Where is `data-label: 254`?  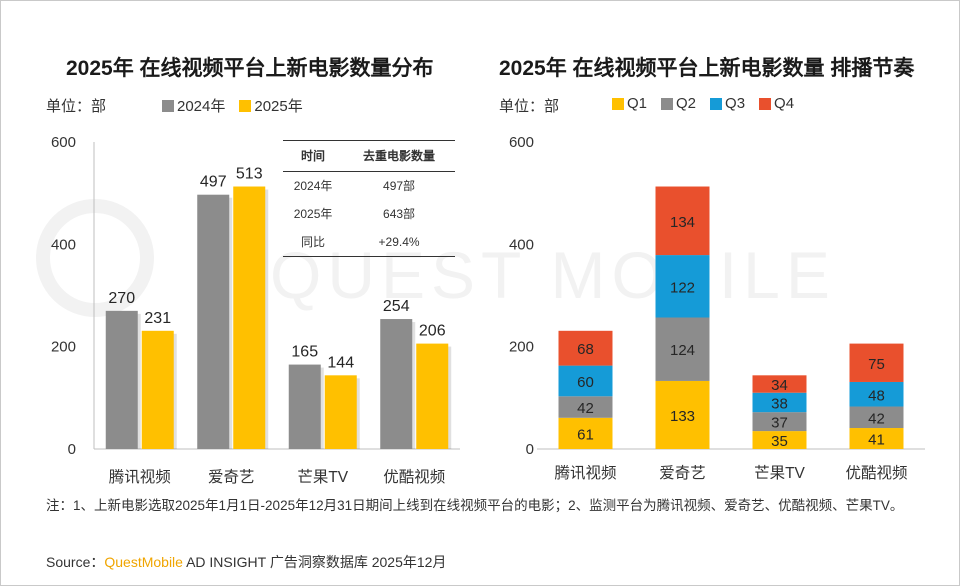
data-label: 254 is located at coordinates (396, 306).